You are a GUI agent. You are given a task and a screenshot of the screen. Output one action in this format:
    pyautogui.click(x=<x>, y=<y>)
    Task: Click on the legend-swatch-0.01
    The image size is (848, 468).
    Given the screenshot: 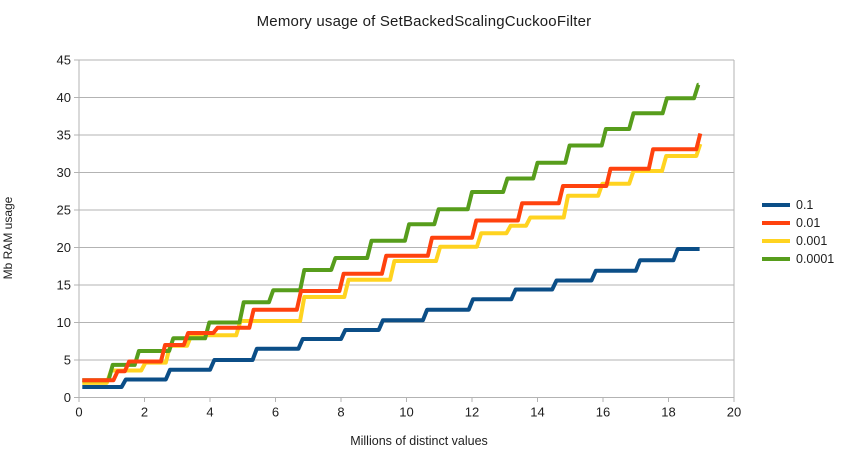 What is the action you would take?
    pyautogui.click(x=776, y=223)
    